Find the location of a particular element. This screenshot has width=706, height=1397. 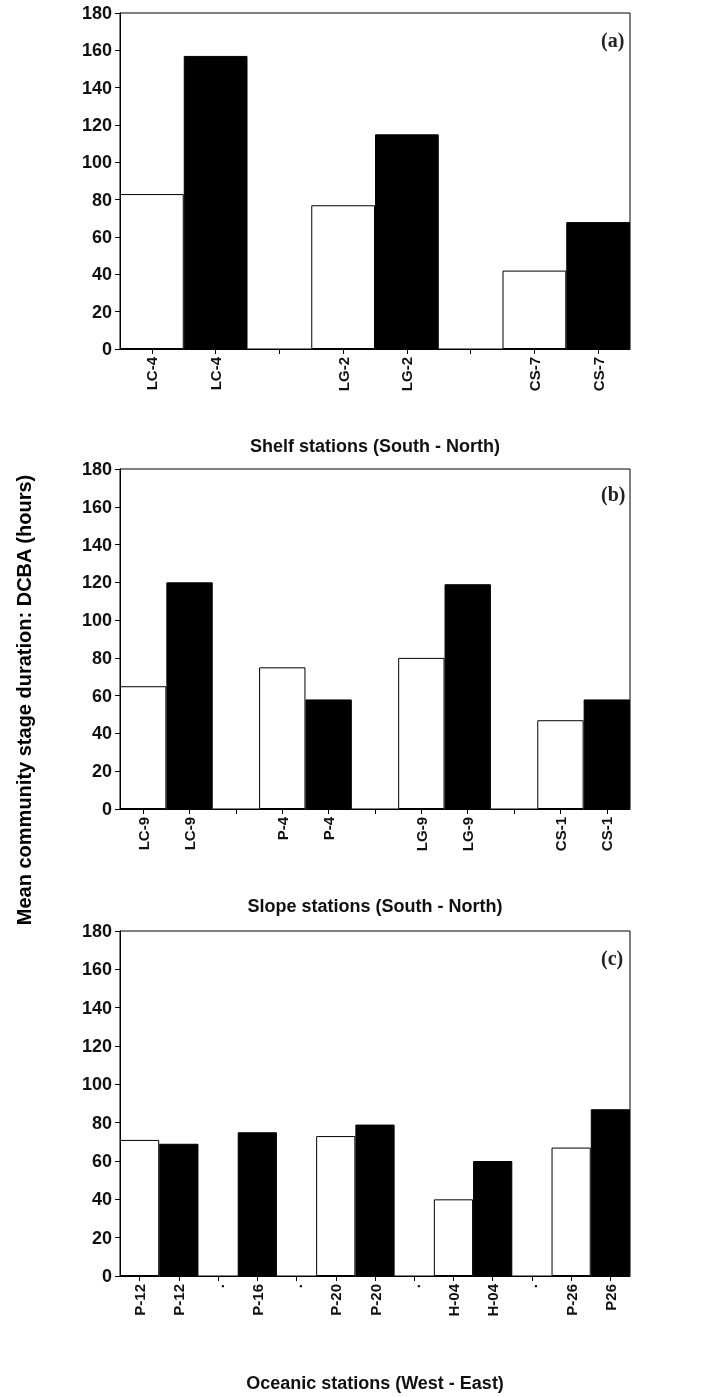

text: (c) is located at coordinates (612, 958).